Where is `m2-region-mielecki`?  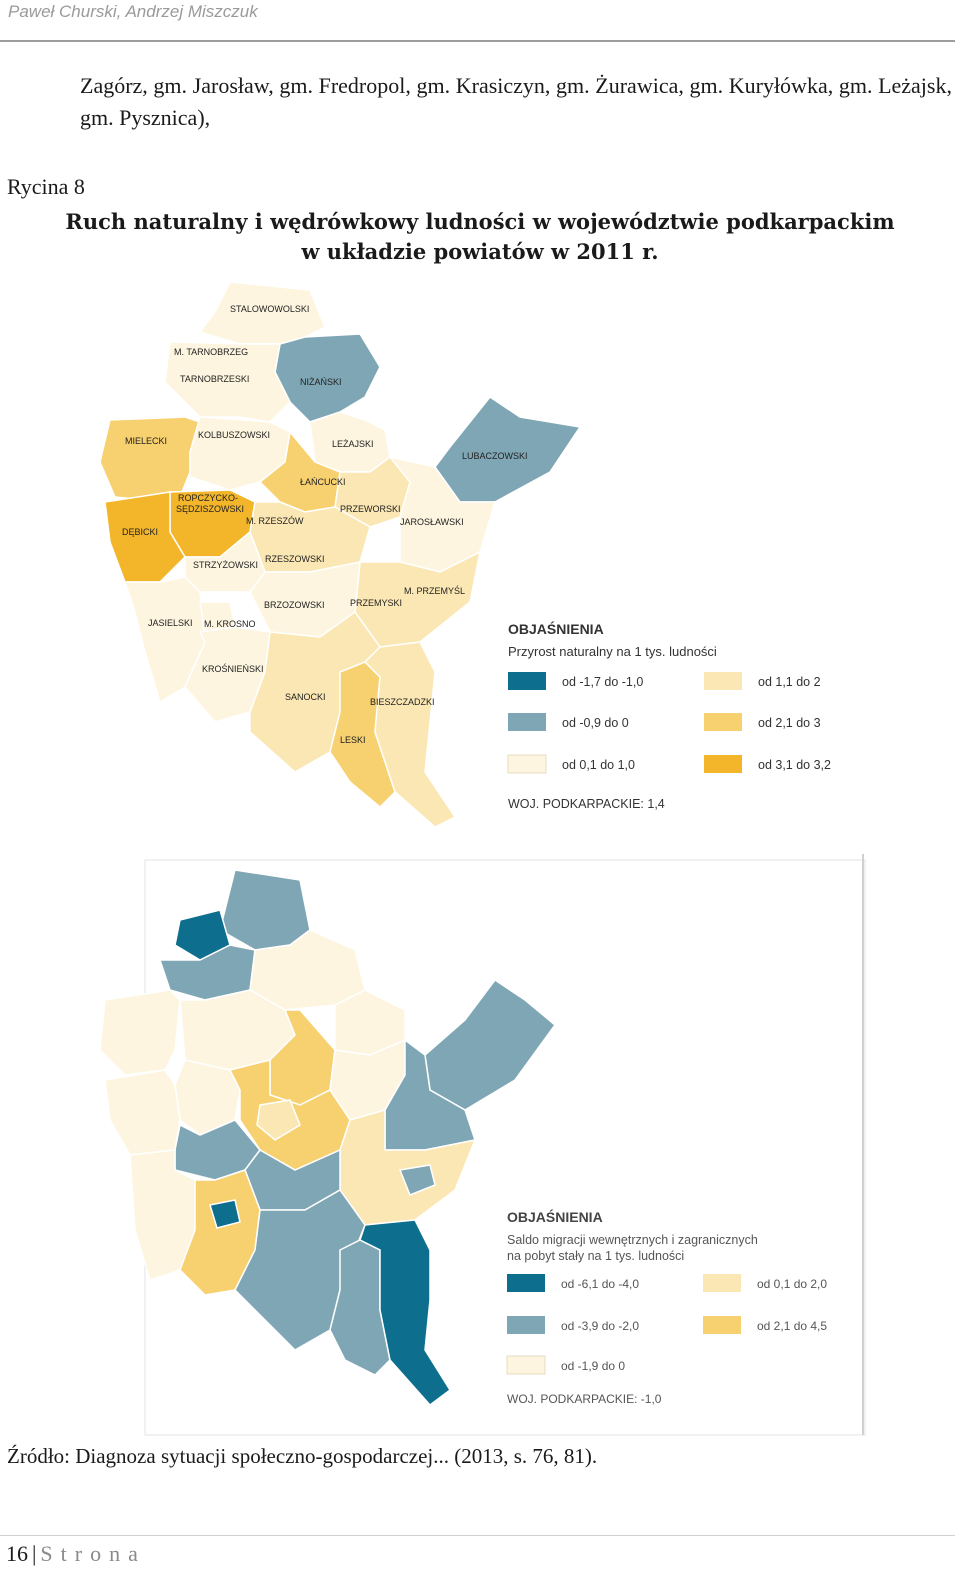 m2-region-mielecki is located at coordinates (140, 1032).